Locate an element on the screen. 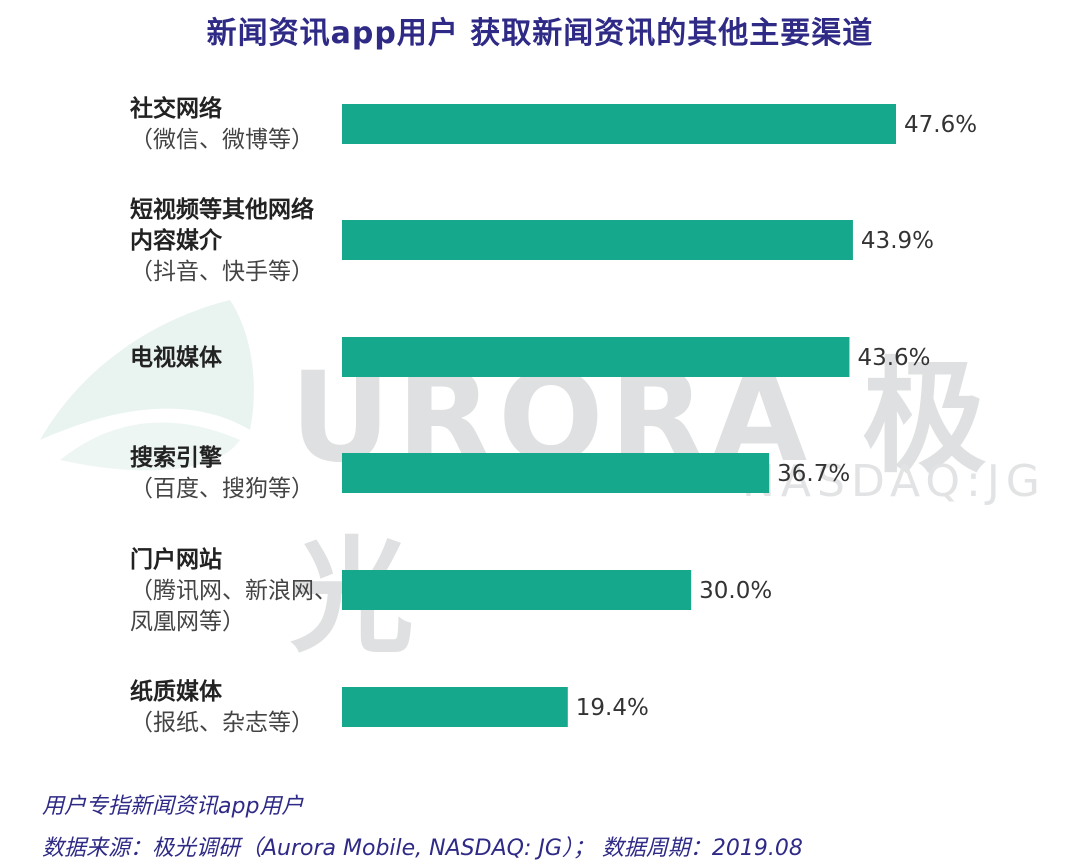  data-label: 36.7% is located at coordinates (813, 474).